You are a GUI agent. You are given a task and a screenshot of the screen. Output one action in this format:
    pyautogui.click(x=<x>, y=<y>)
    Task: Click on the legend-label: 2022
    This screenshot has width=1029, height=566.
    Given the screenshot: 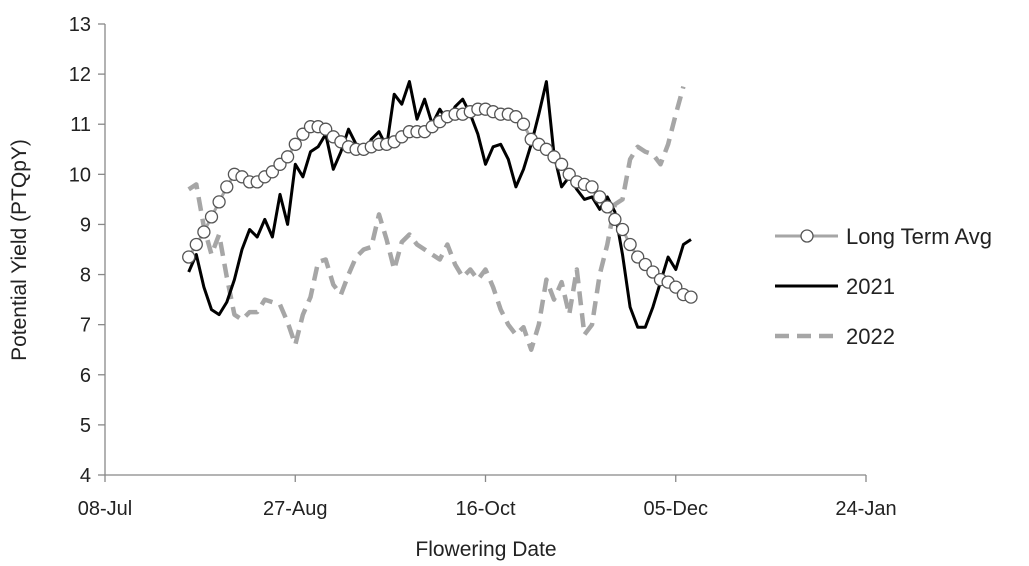 What is the action you would take?
    pyautogui.click(x=870, y=336)
    